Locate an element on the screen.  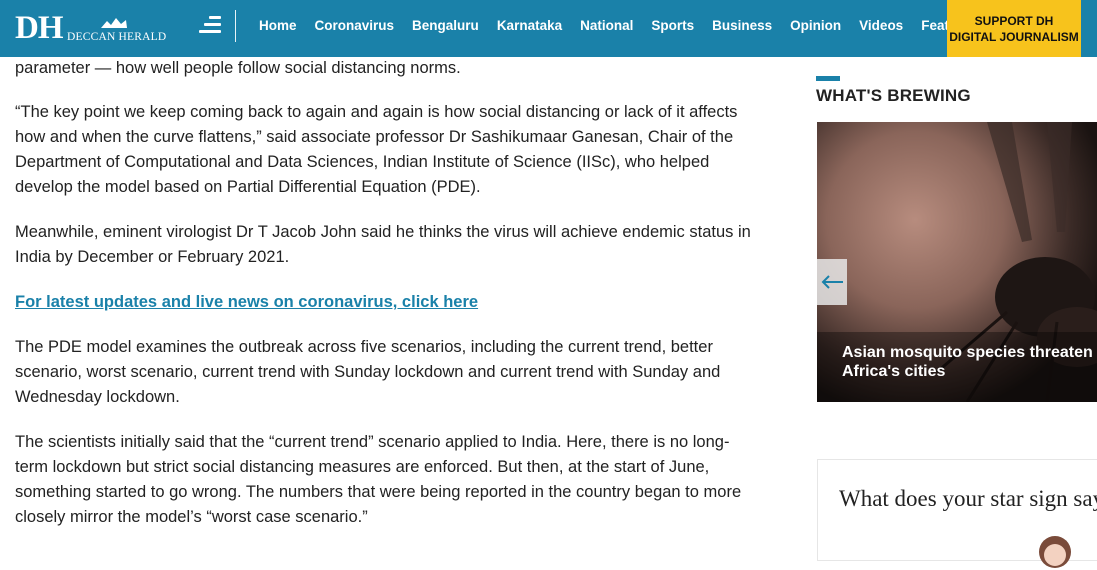
logo-mark-icon is located at coordinates (114, 23).